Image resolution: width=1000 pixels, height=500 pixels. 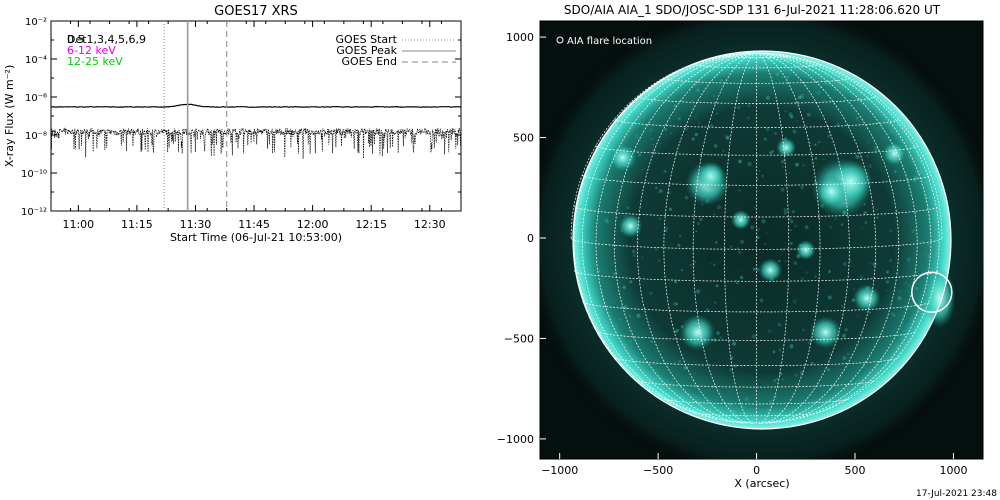 What do you see at coordinates (256, 105) in the screenshot?
I see `series-line-upper` at bounding box center [256, 105].